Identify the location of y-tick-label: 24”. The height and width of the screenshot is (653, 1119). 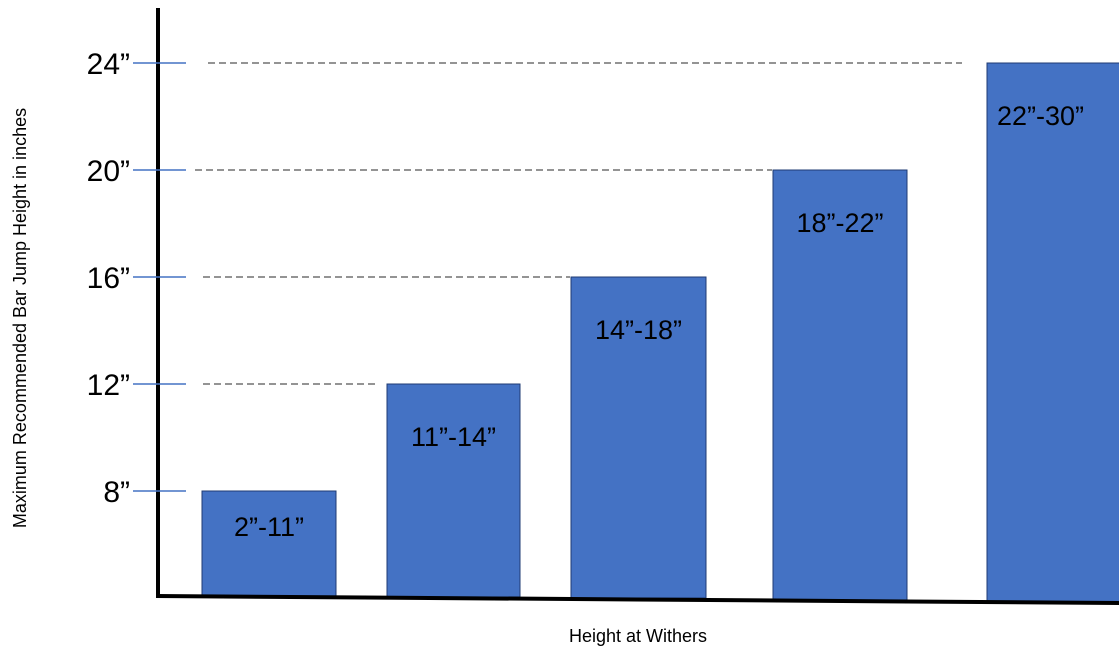
(108, 64).